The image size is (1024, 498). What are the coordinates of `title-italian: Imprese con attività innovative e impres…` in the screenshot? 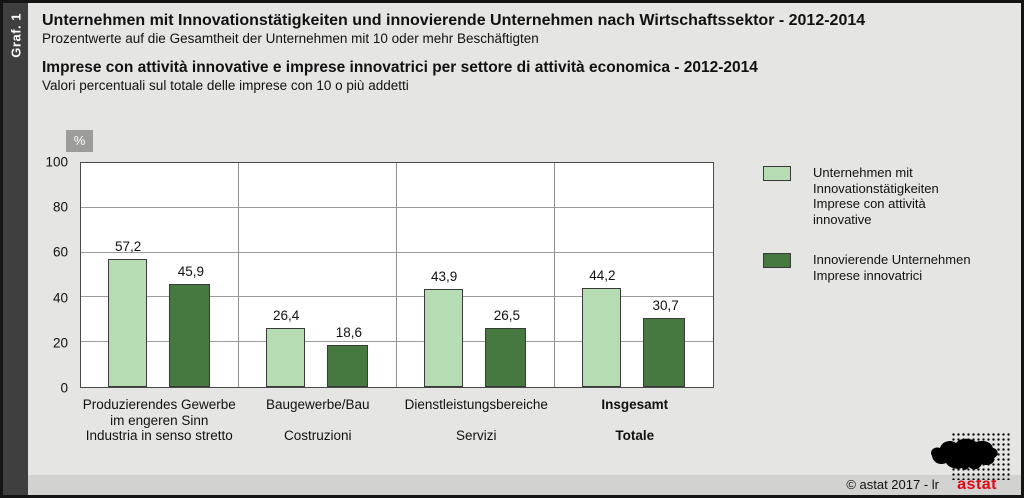 It's located at (400, 67).